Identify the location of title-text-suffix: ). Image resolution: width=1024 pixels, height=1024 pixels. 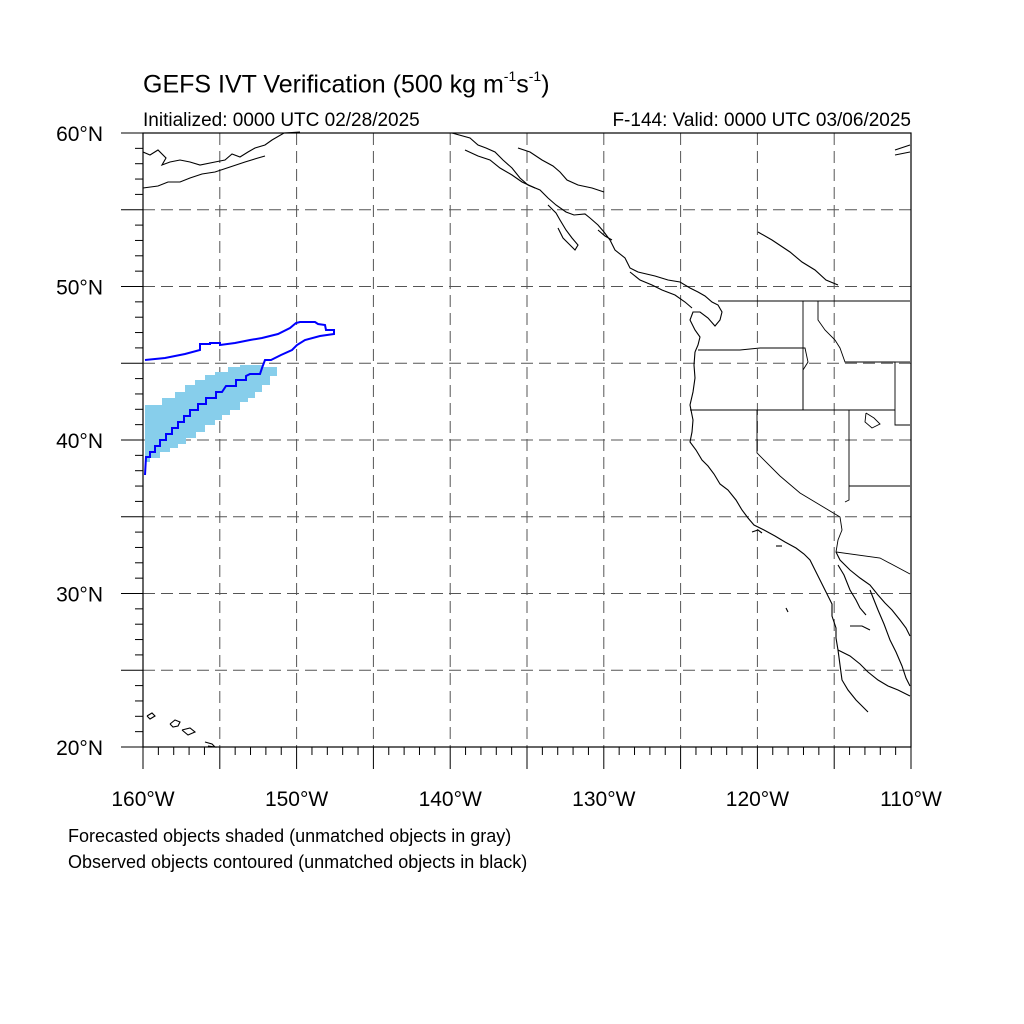
(545, 84).